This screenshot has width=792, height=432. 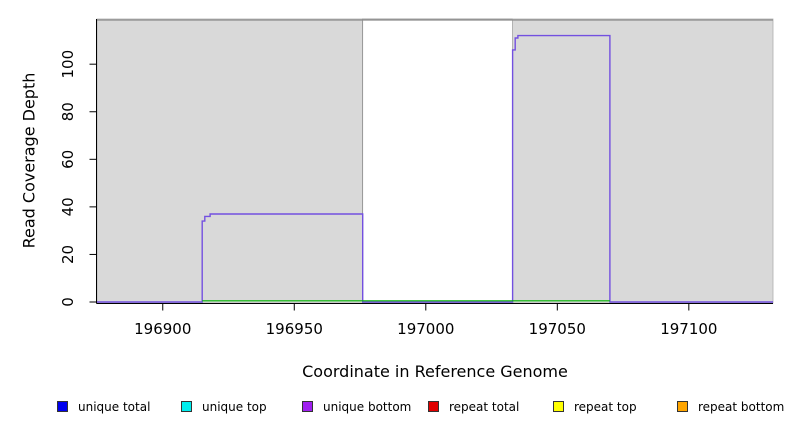 I want to click on y-tick-label: 20, so click(x=68, y=254).